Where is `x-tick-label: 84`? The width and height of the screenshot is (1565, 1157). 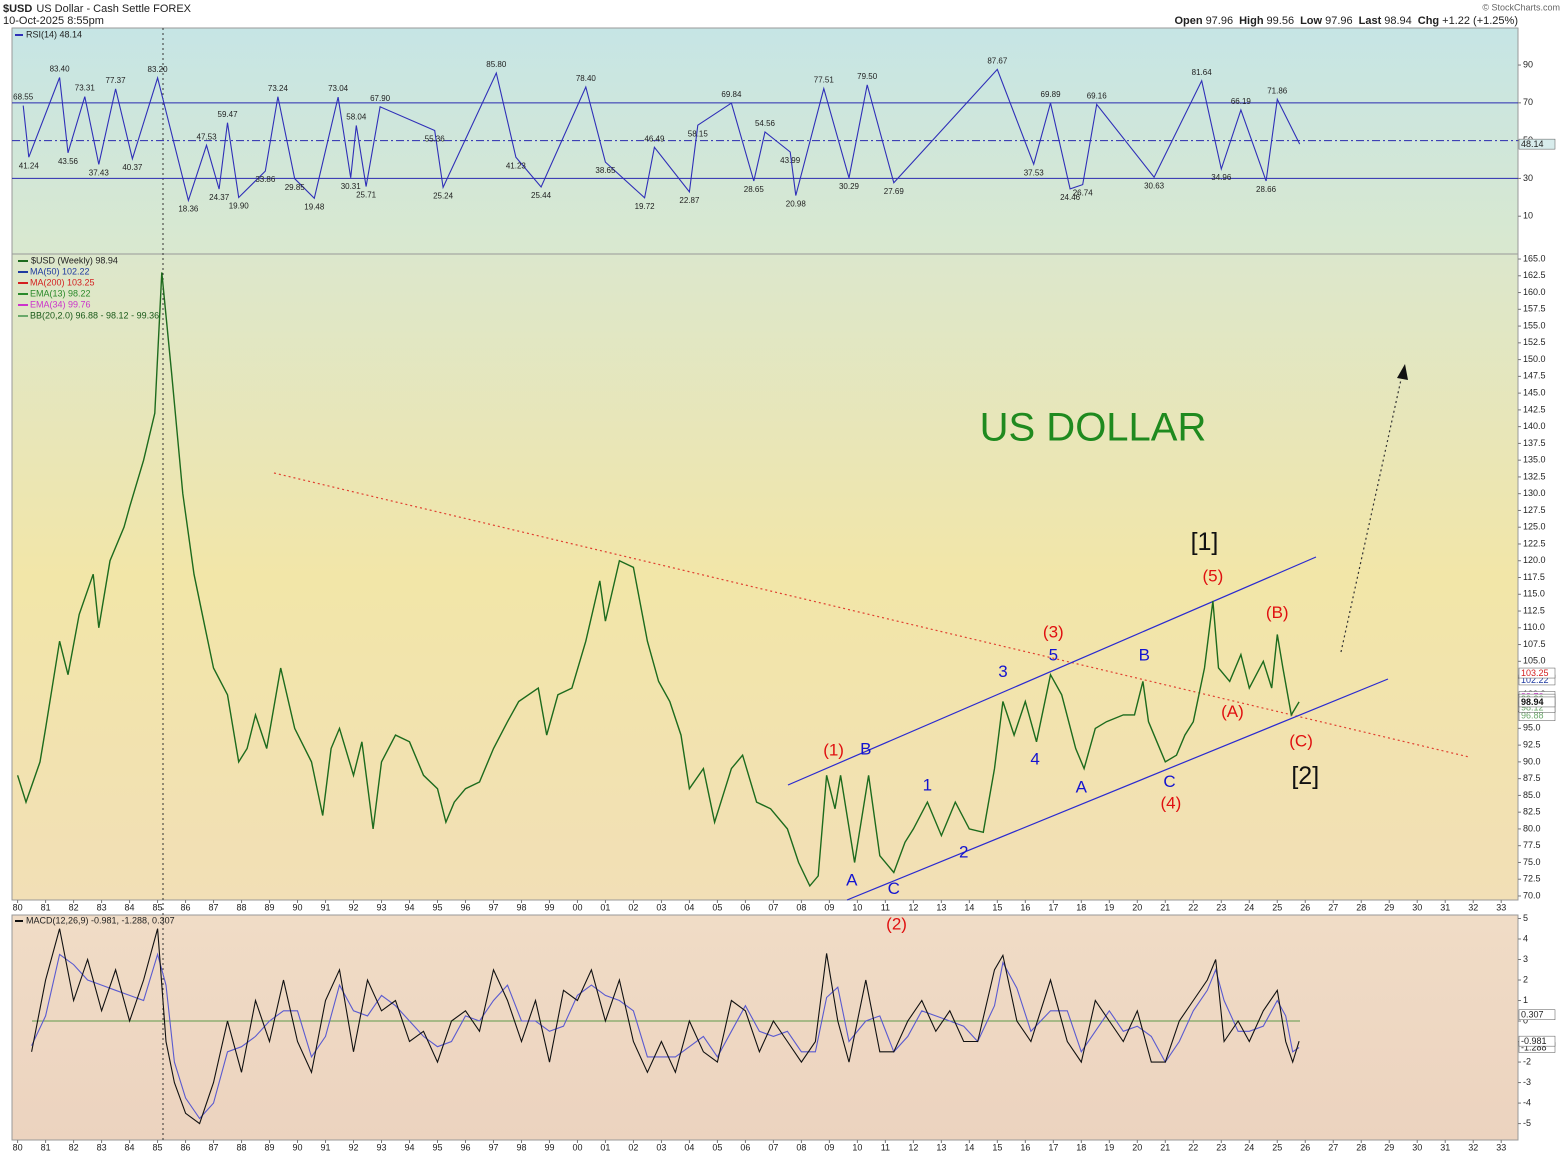 x-tick-label: 84 is located at coordinates (130, 907).